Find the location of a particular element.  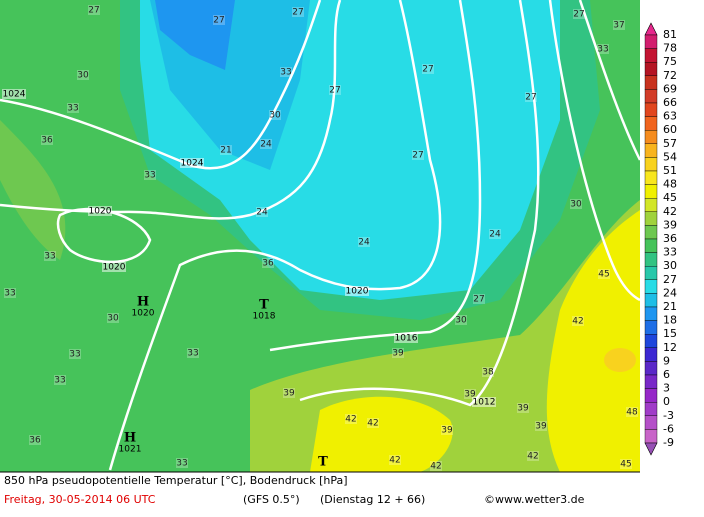

colorbar-label: 24 is located at coordinates (670, 292).